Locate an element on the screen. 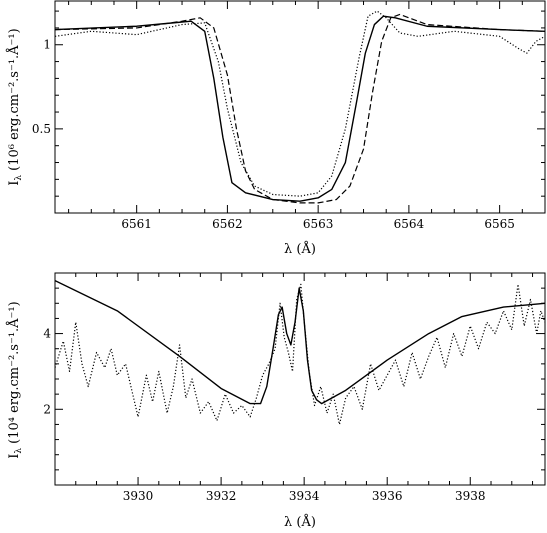 The height and width of the screenshot is (533, 547). x-tick-label: 3936 is located at coordinates (387, 496).